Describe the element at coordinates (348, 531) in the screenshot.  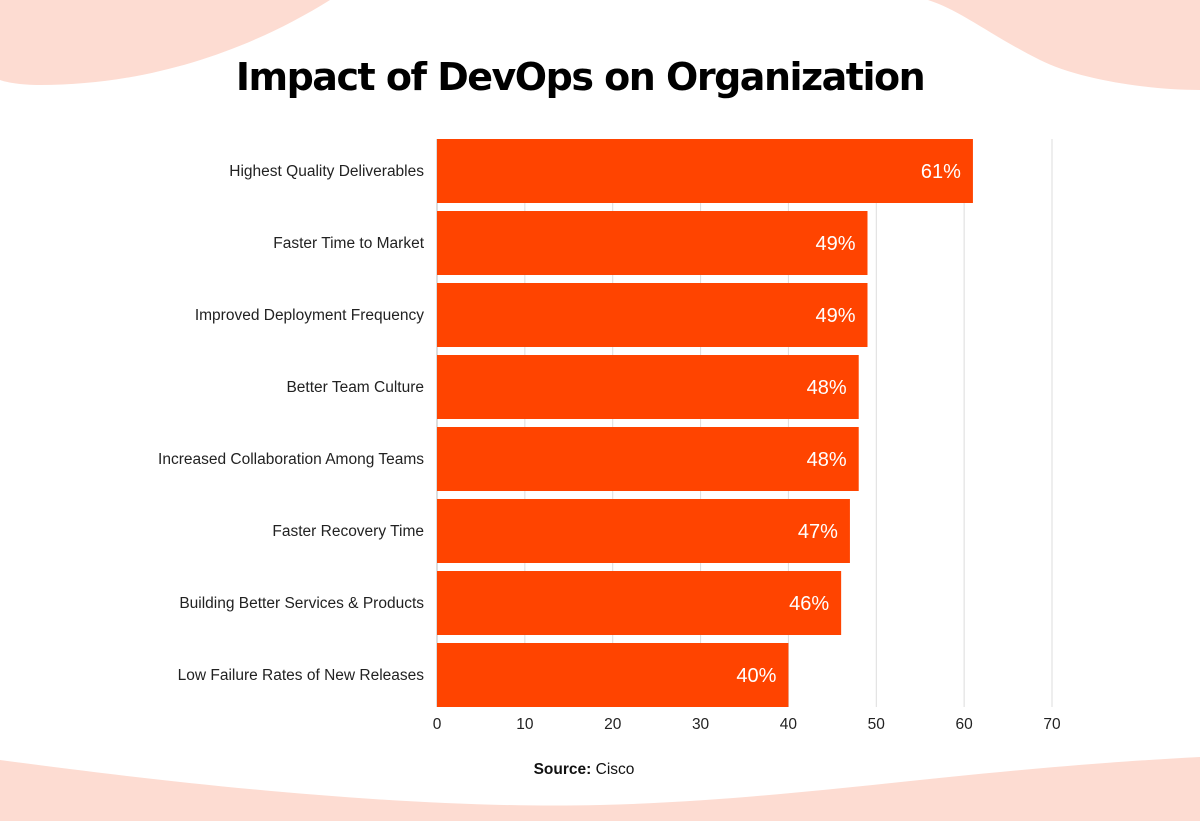
I see `category-label: Faster Recovery Time` at that location.